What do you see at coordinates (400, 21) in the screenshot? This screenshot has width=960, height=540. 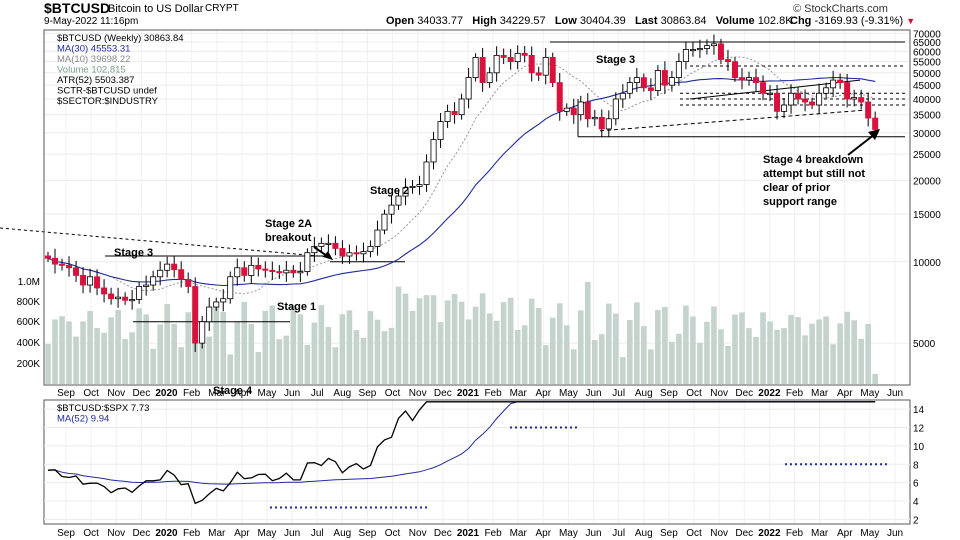 I see `open-label: Open` at bounding box center [400, 21].